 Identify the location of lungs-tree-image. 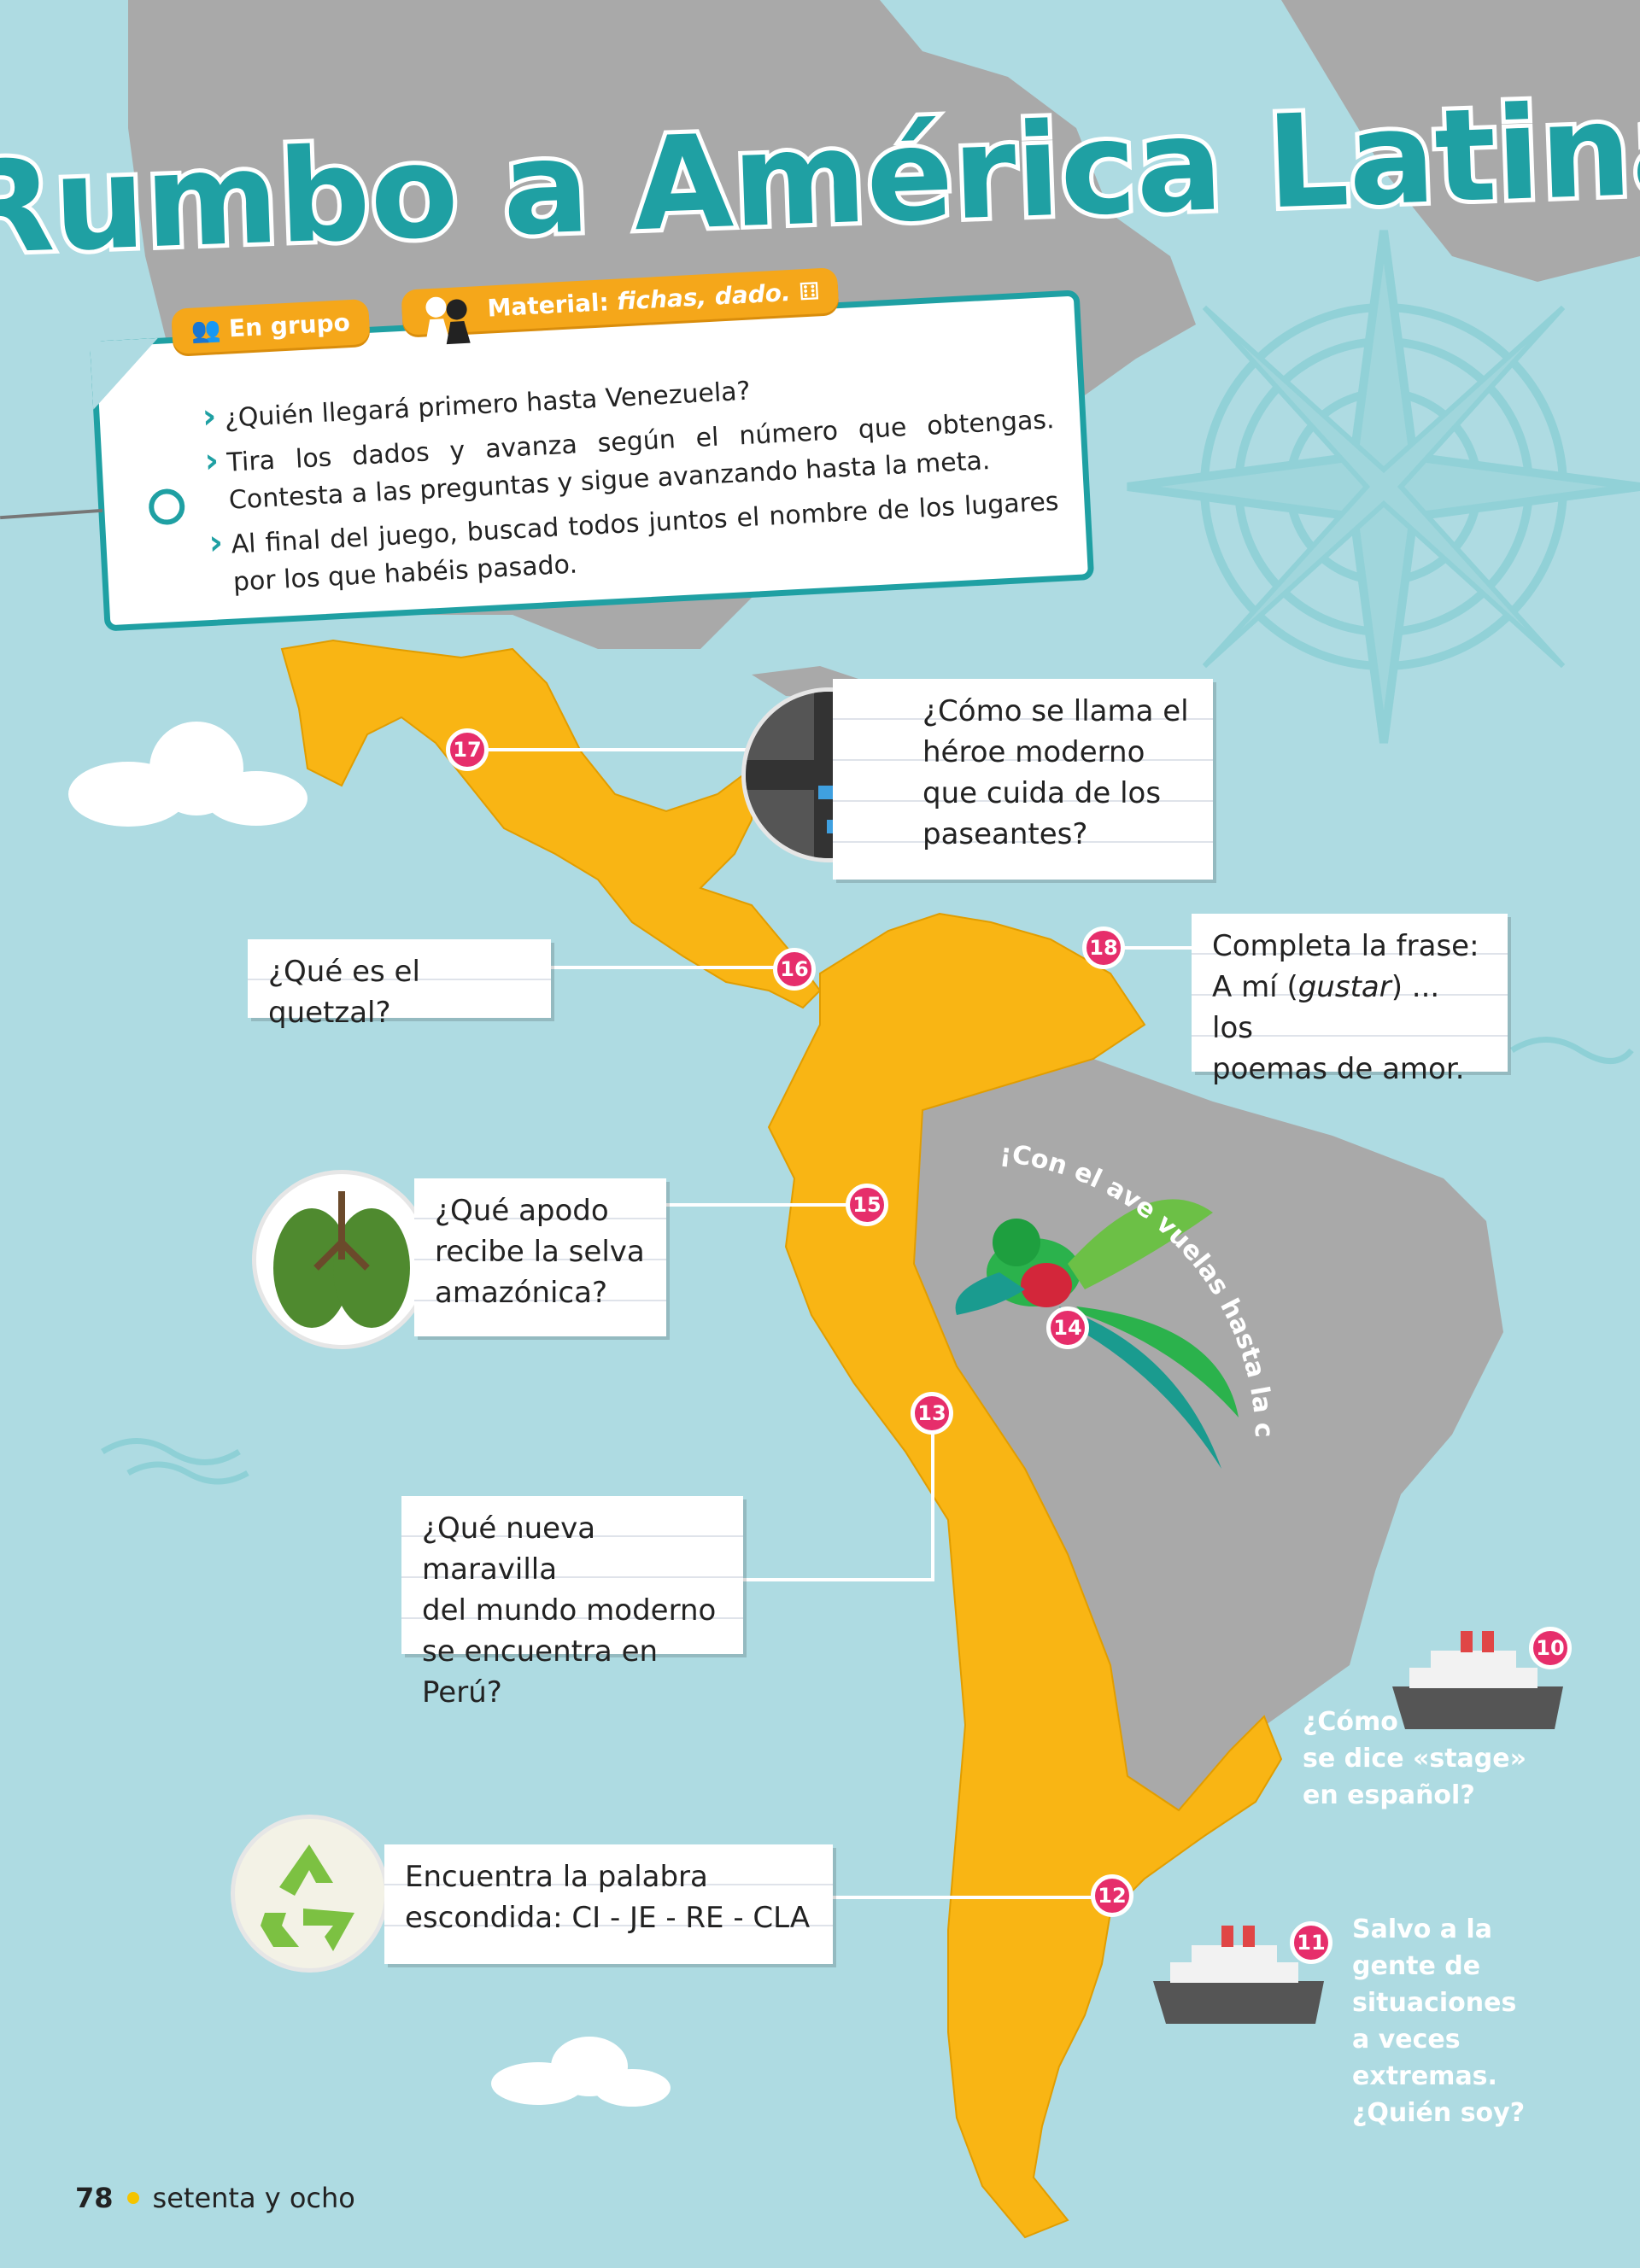
(341, 1259).